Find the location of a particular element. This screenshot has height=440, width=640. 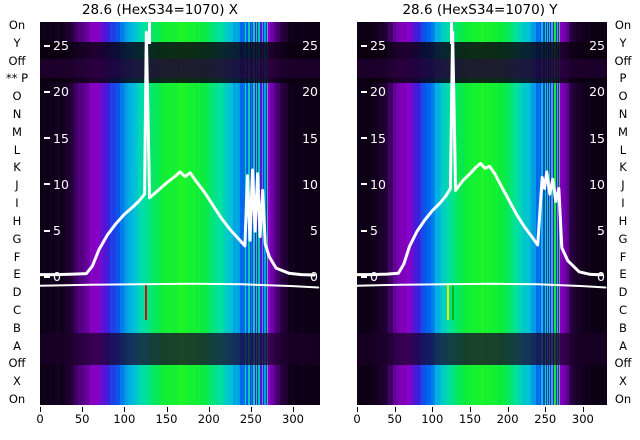

inner-ytick-y-right: 0 is located at coordinates (601, 277).